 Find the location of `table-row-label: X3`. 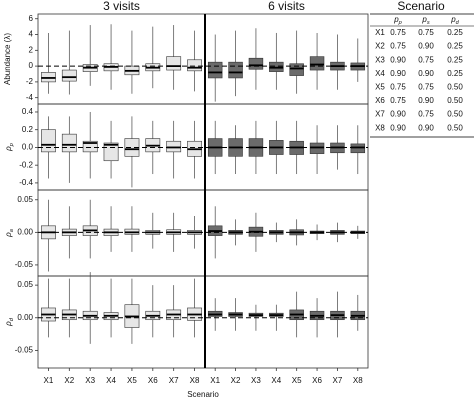

table-row-label: X3 is located at coordinates (380, 59).